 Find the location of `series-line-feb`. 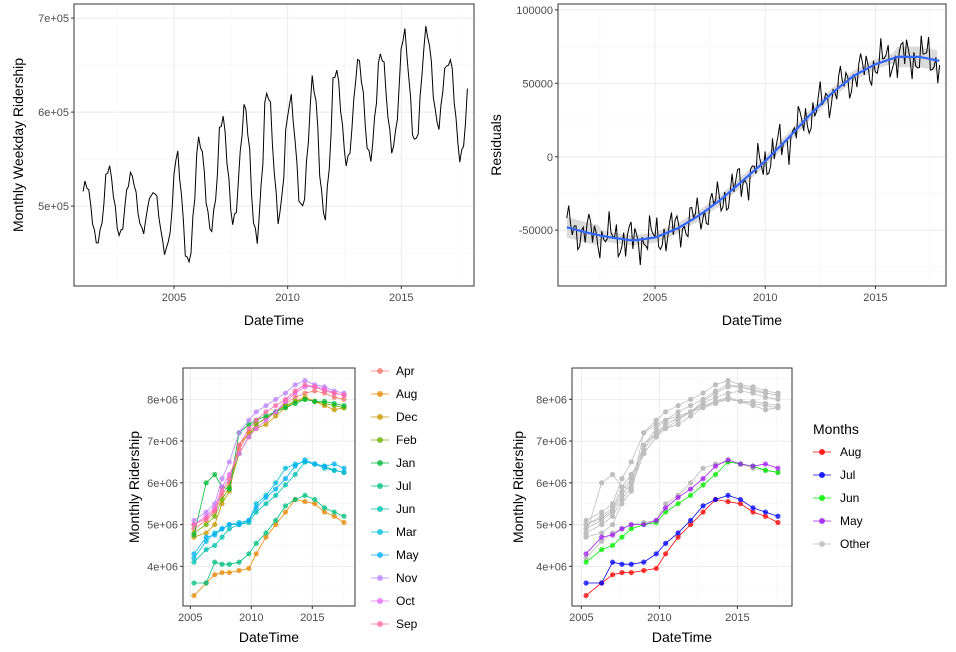

series-line-feb is located at coordinates (269, 466).